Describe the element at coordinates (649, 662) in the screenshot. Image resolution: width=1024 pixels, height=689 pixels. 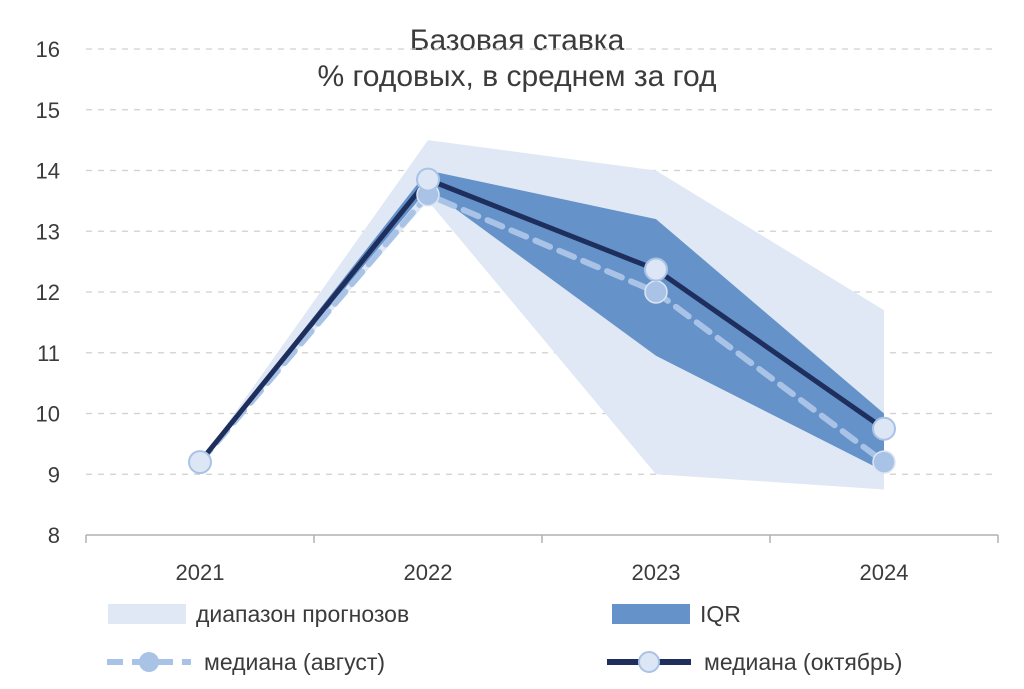
I see `legend-swatch-median-october` at that location.